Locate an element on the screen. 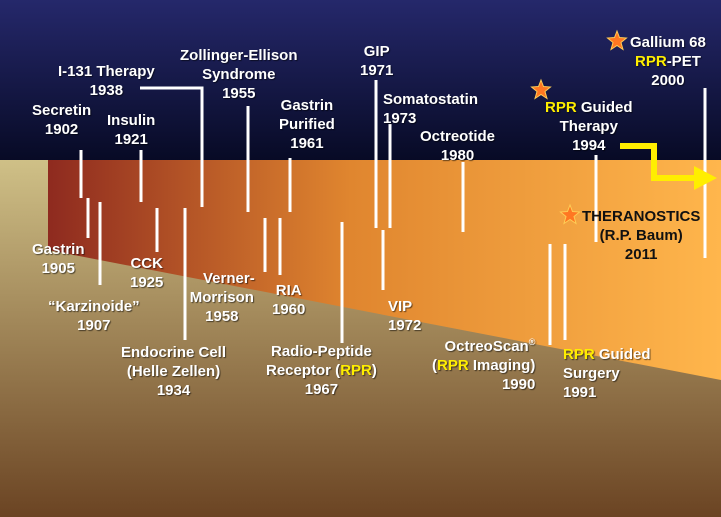  event-year: 1971 is located at coordinates (377, 70).